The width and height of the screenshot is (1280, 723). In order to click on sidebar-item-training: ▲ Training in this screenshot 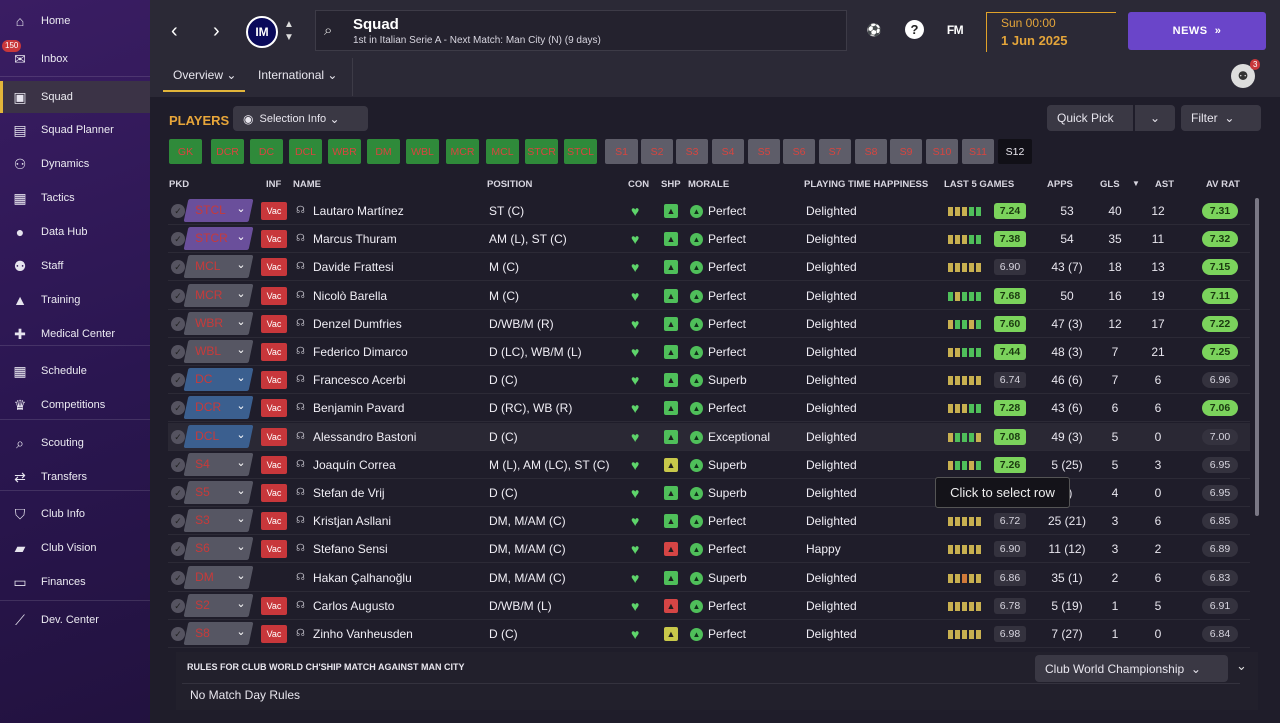, I will do `click(75, 300)`.